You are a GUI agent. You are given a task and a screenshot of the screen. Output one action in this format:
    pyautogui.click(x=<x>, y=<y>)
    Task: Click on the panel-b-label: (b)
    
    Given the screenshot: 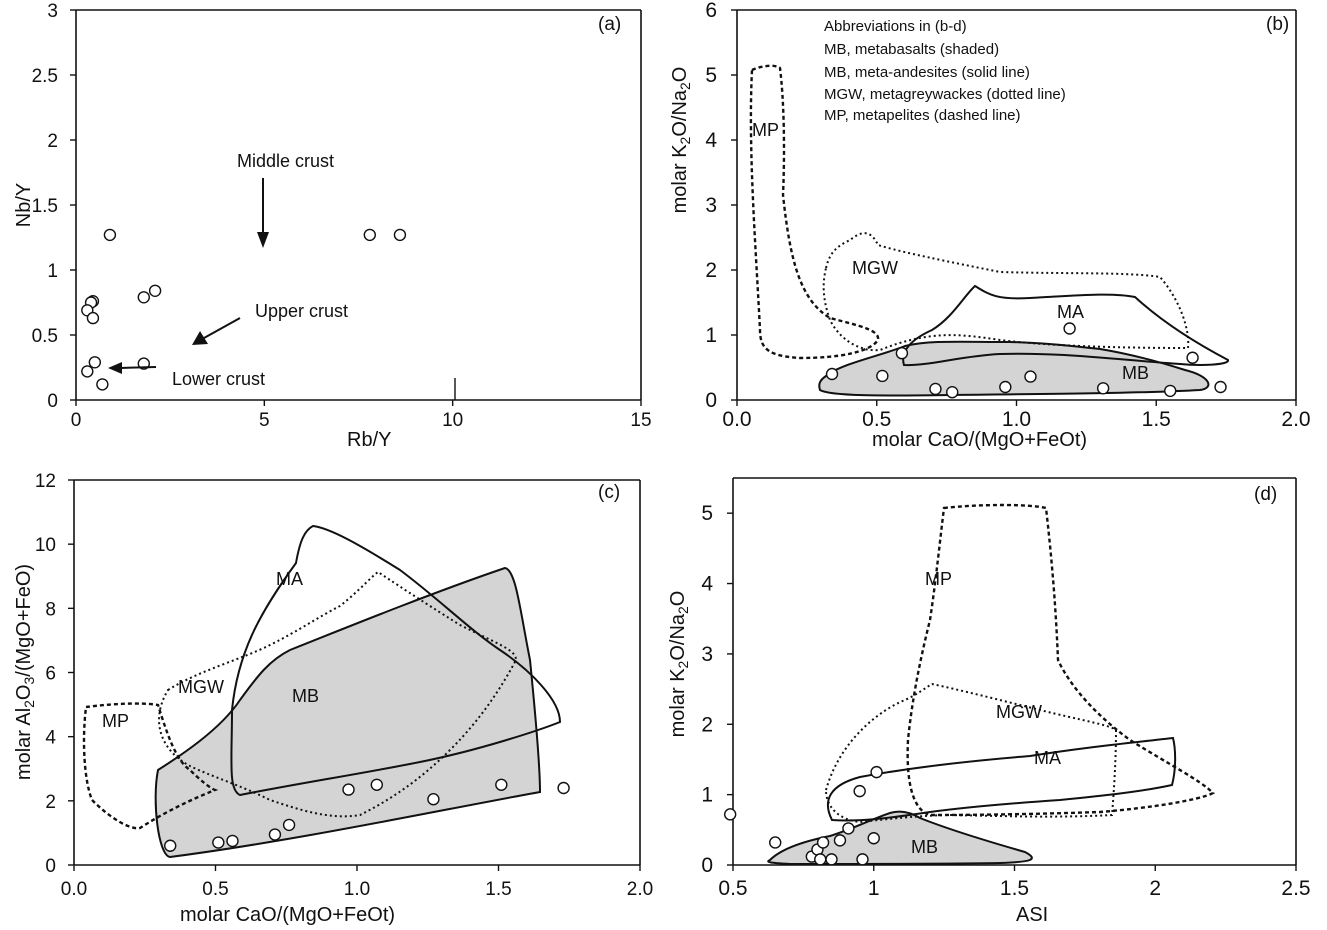 What is the action you would take?
    pyautogui.click(x=1277, y=24)
    